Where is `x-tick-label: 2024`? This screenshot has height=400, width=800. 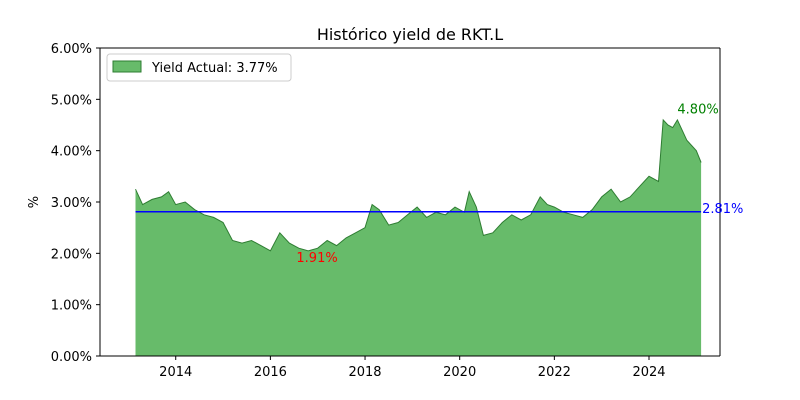
x-tick-label: 2024 is located at coordinates (648, 372).